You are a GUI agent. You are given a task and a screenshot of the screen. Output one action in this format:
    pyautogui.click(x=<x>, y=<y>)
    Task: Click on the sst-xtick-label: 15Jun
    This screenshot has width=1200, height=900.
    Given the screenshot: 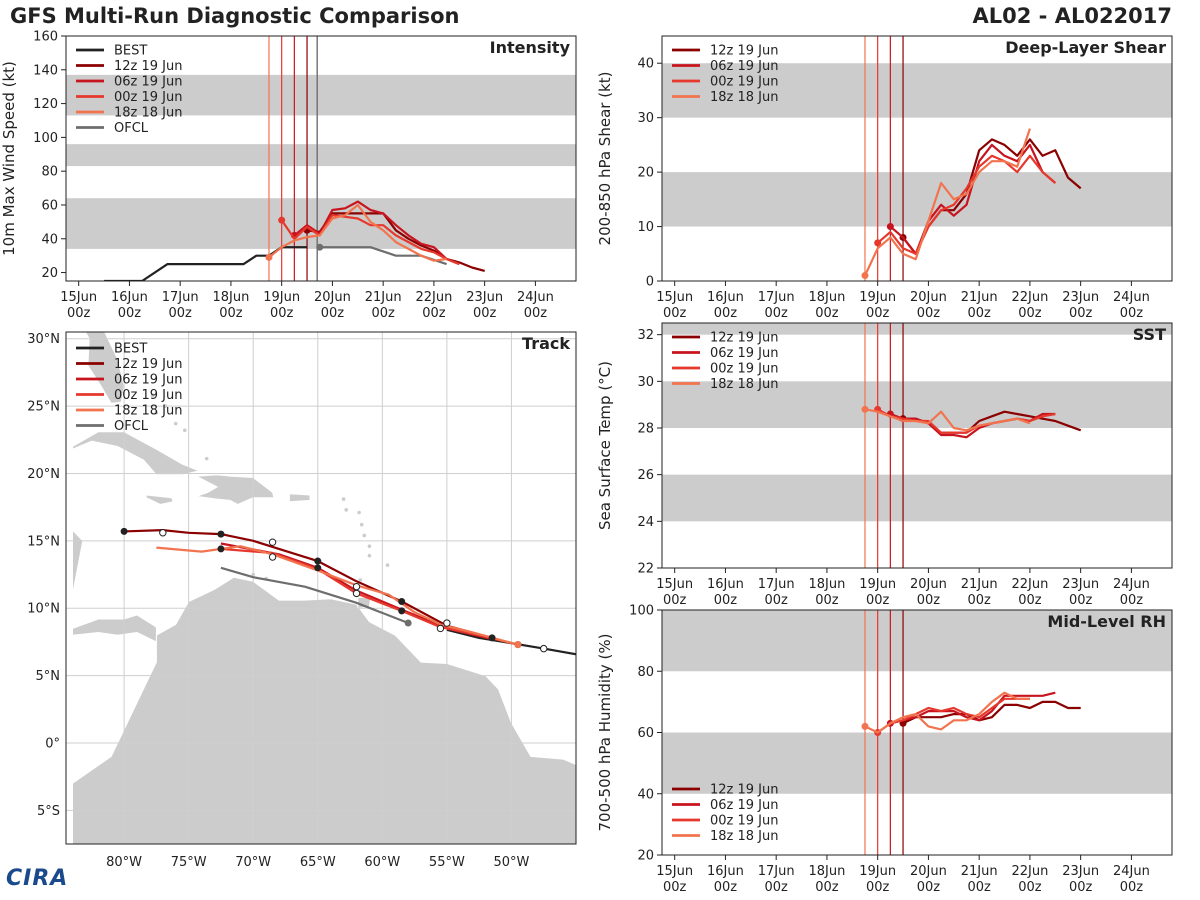 What is the action you would take?
    pyautogui.click(x=674, y=584)
    